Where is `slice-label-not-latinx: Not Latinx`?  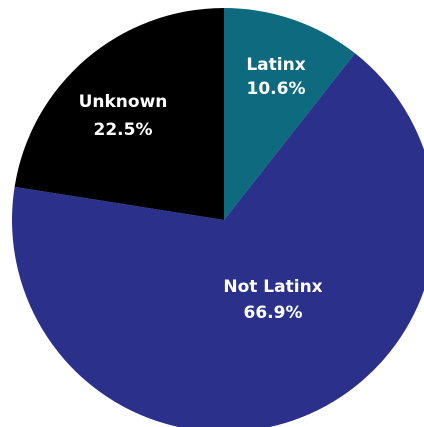
slice-label-not-latinx: Not Latinx is located at coordinates (272, 287).